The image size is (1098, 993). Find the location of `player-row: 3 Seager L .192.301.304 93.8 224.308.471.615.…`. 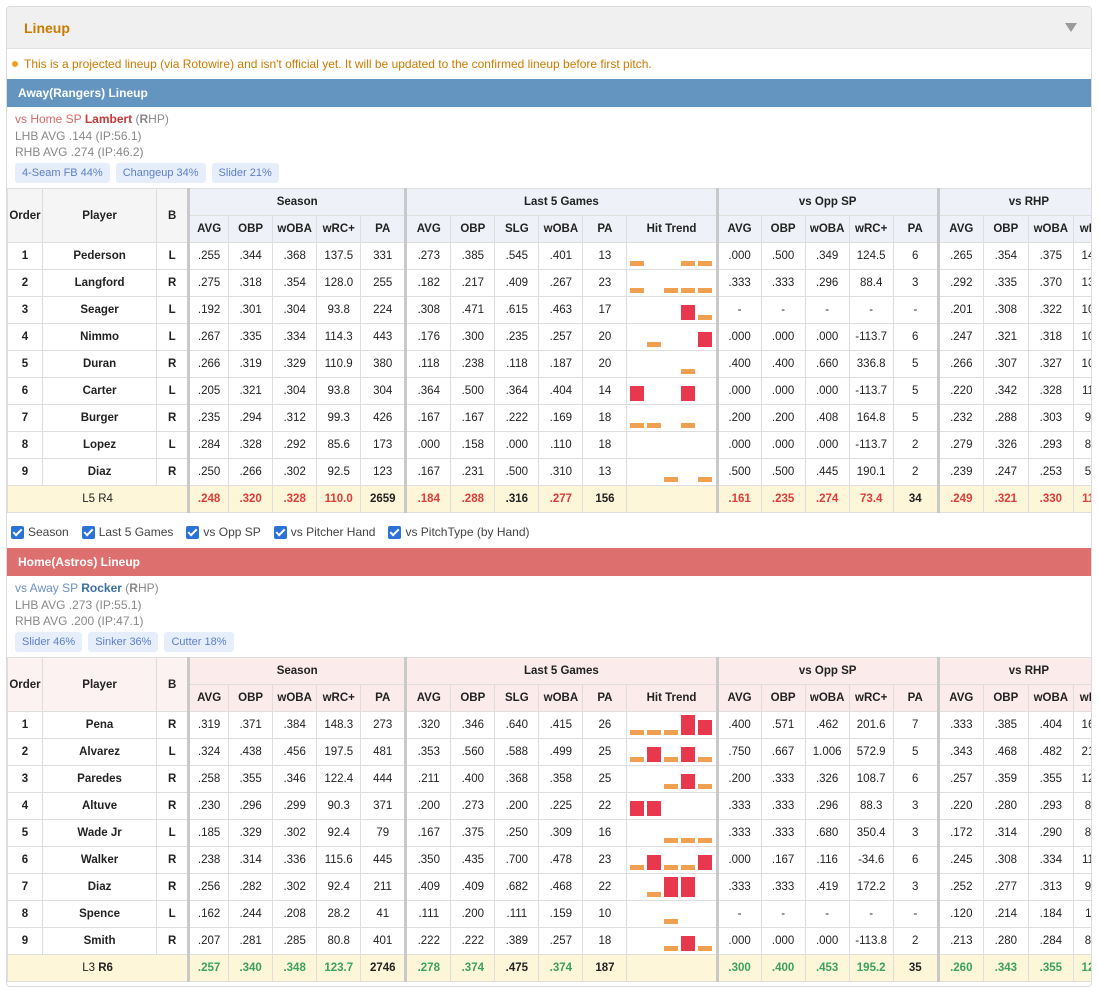

player-row: 3 Seager L .192.301.304 93.8 224.308.471.615.… is located at coordinates (549, 310).